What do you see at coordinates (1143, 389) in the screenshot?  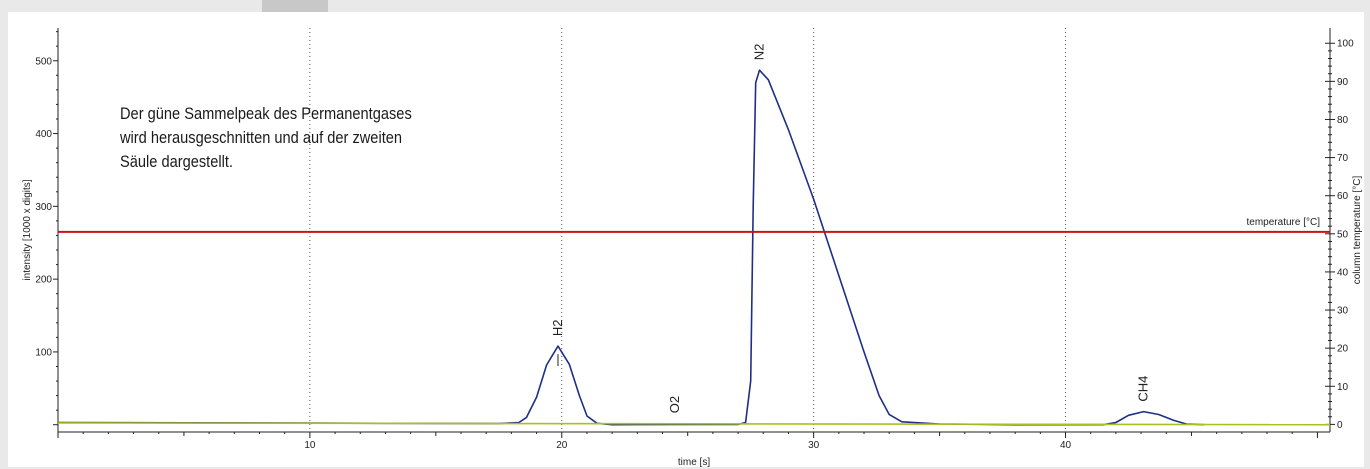 I see `peak-label: CH4` at bounding box center [1143, 389].